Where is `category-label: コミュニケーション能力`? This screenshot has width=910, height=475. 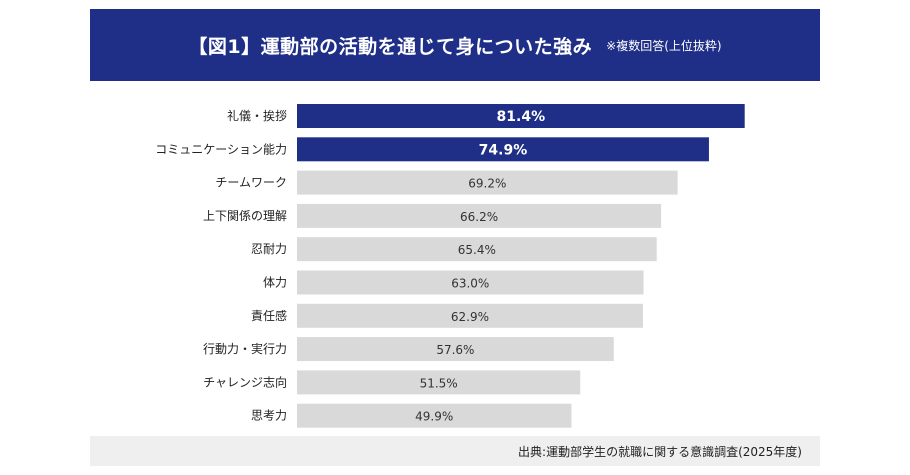
category-label: コミュニケーション能力 is located at coordinates (221, 149).